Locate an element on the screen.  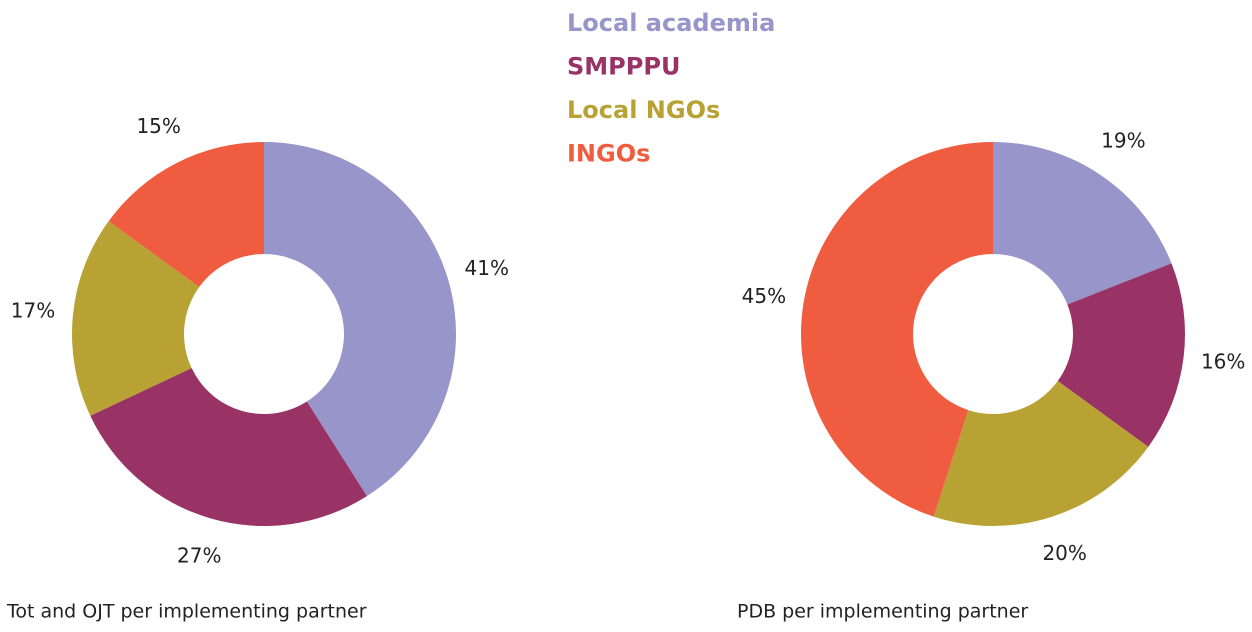
legend-item: Local academia is located at coordinates (671, 23).